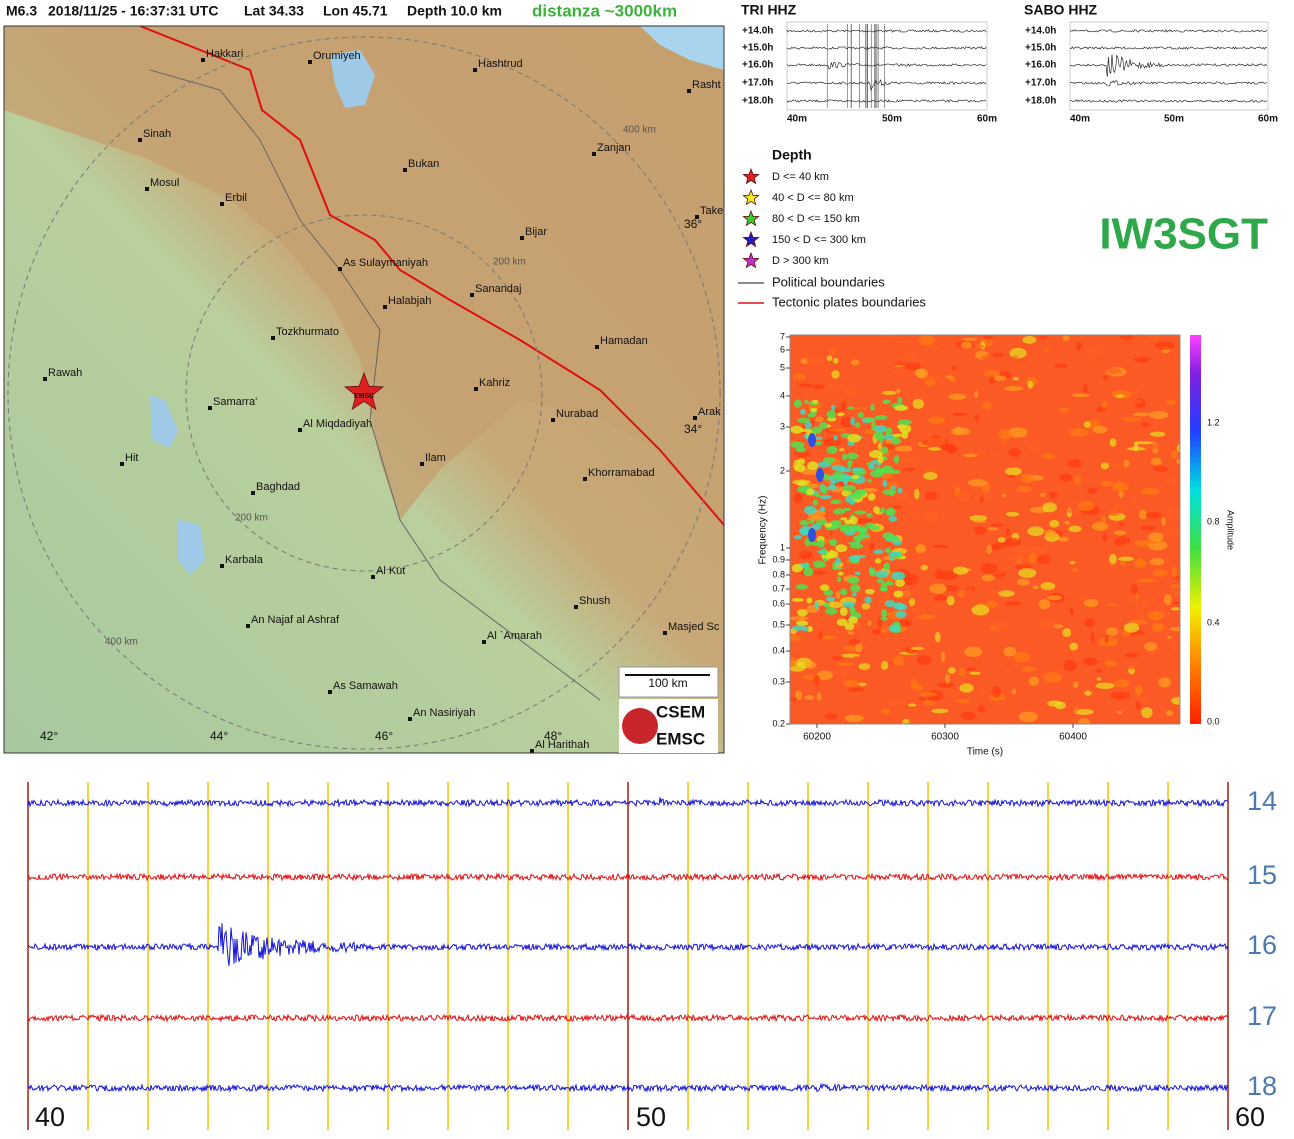  Describe the element at coordinates (384, 736) in the screenshot. I see `lon-label: 46°` at that location.